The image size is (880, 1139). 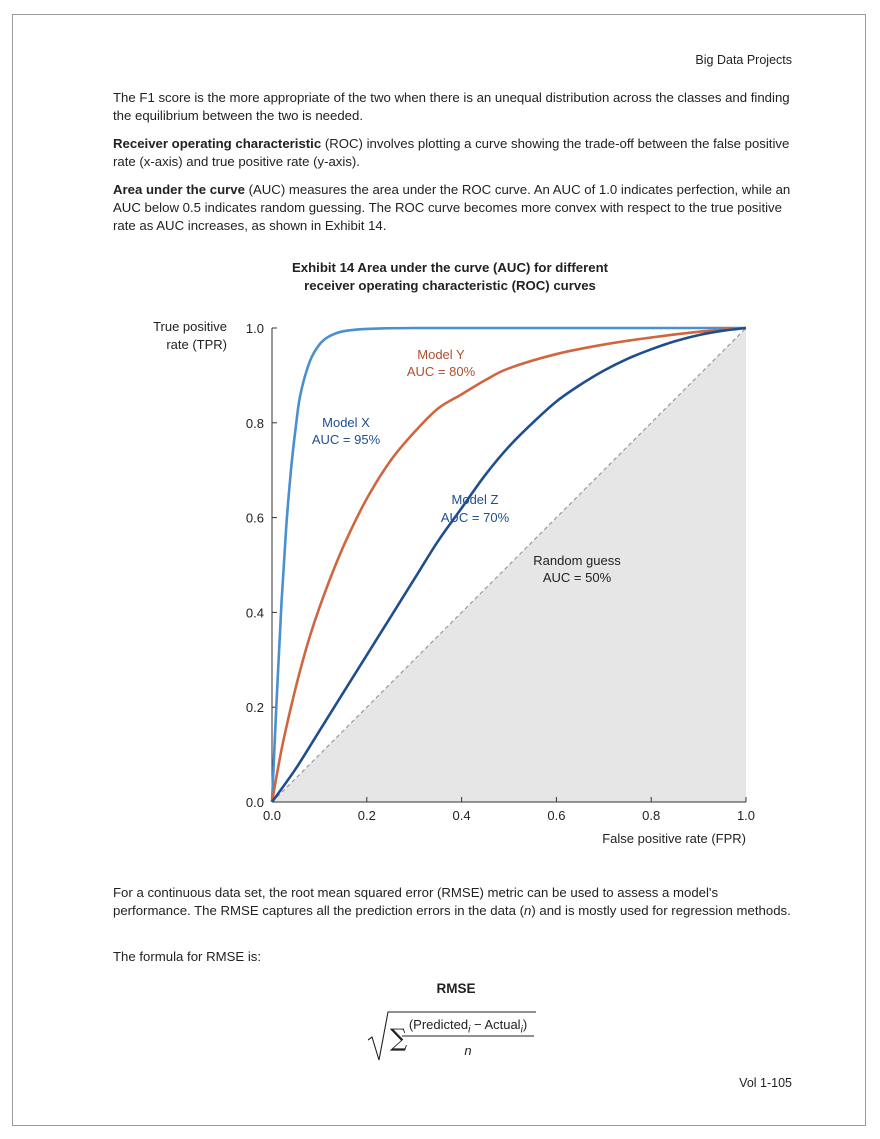 I want to click on page-number: Vol 1-105, so click(x=765, y=1083).